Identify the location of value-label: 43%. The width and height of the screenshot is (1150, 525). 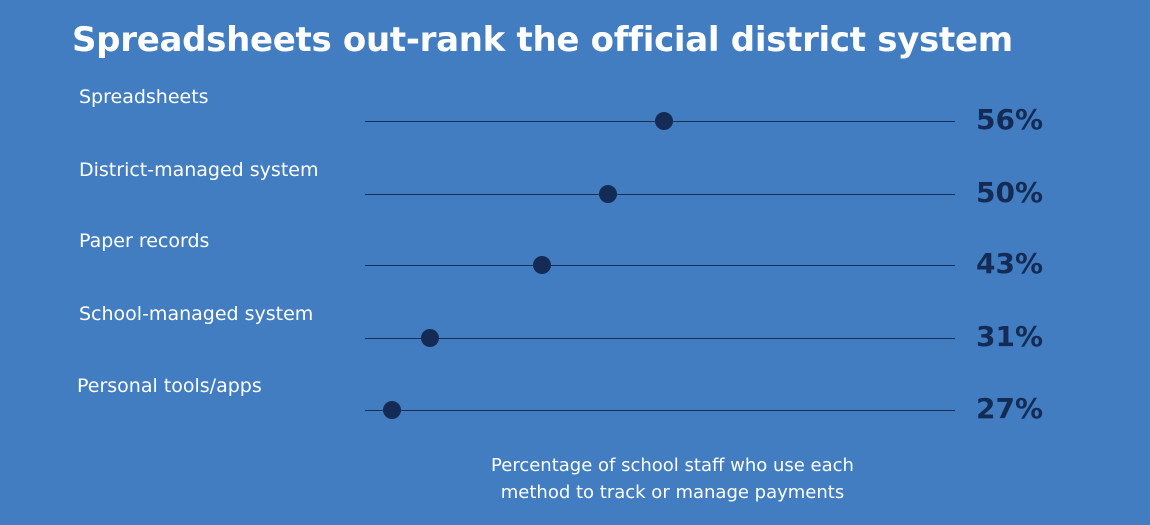
(1010, 263).